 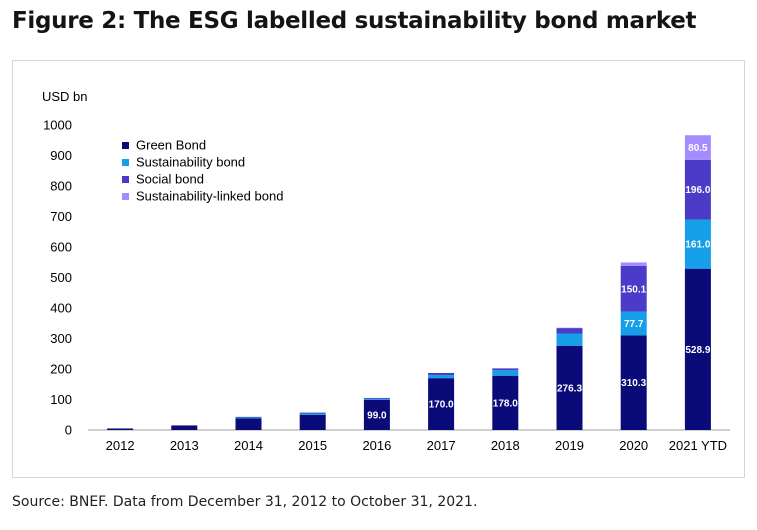 I want to click on y-tick-label: 100, so click(x=61, y=399).